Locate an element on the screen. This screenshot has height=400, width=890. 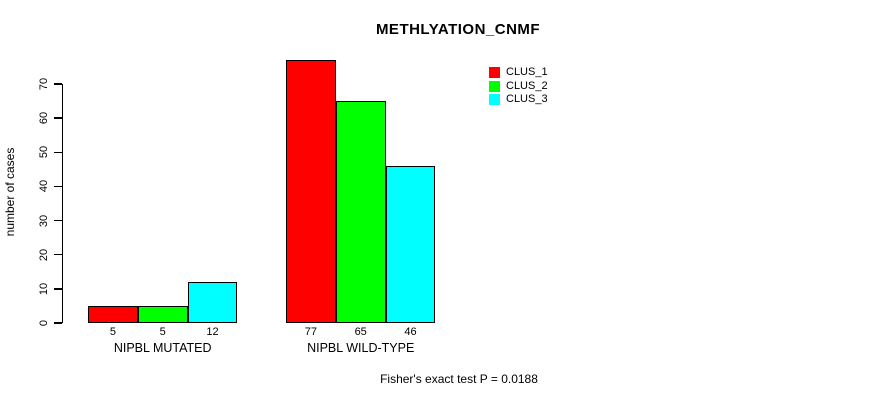
y-axis-tick-label: 40 is located at coordinates (44, 186).